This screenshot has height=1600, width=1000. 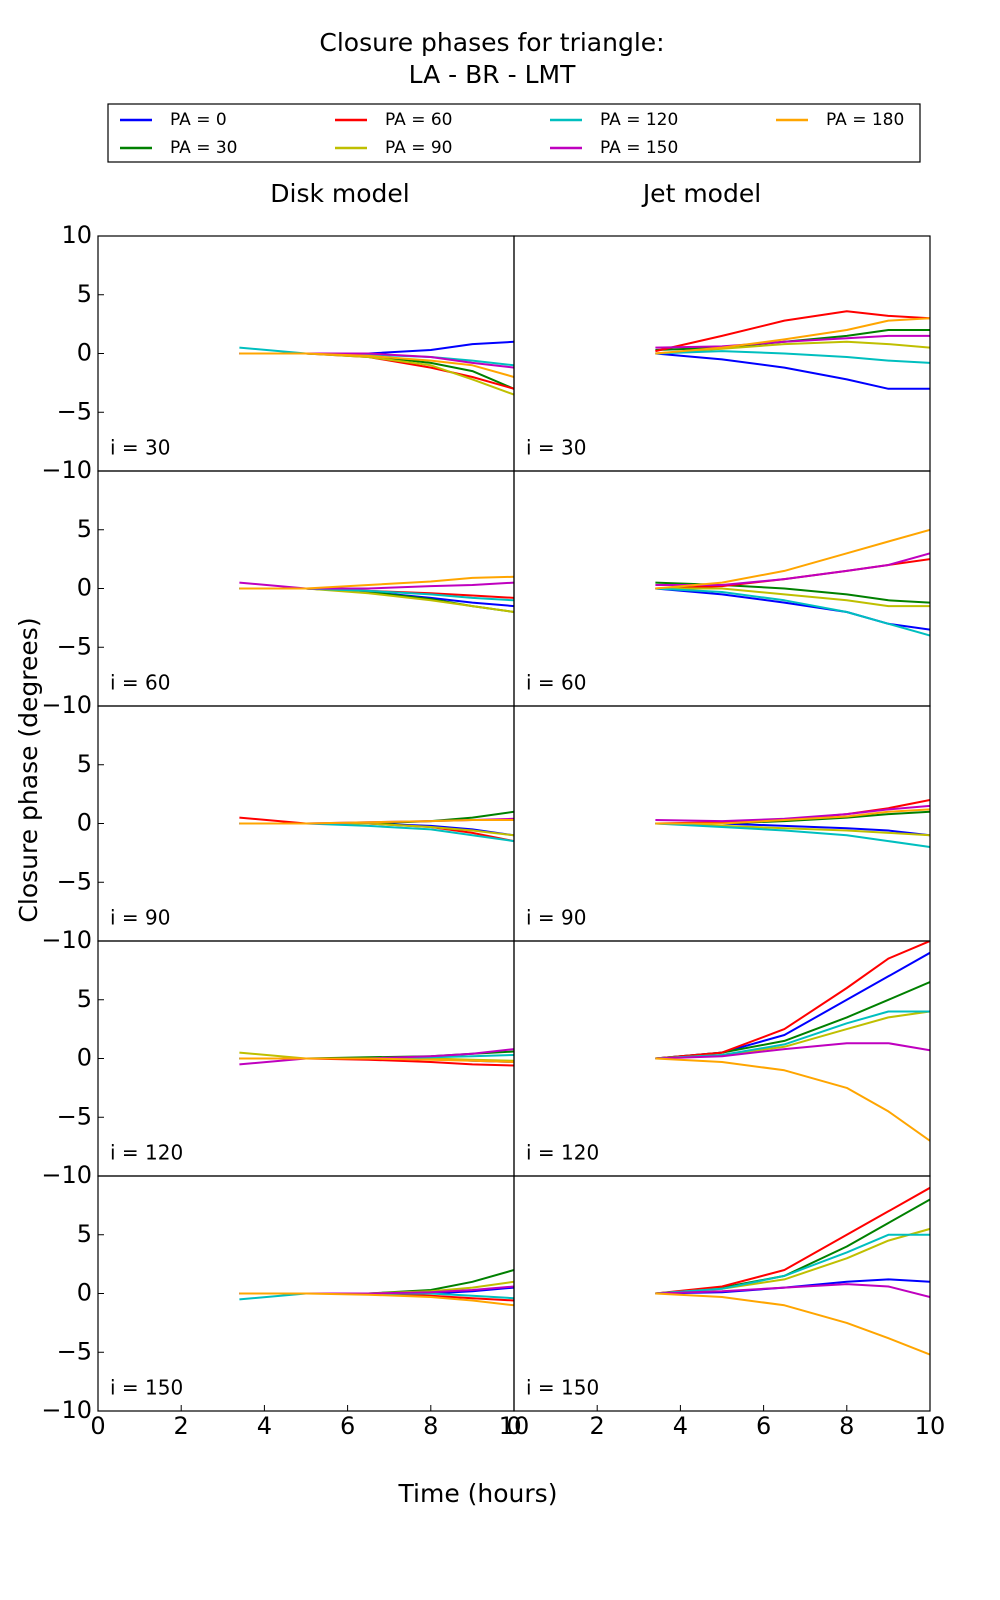 I want to click on y-tick-label: 10, so click(x=76, y=235).